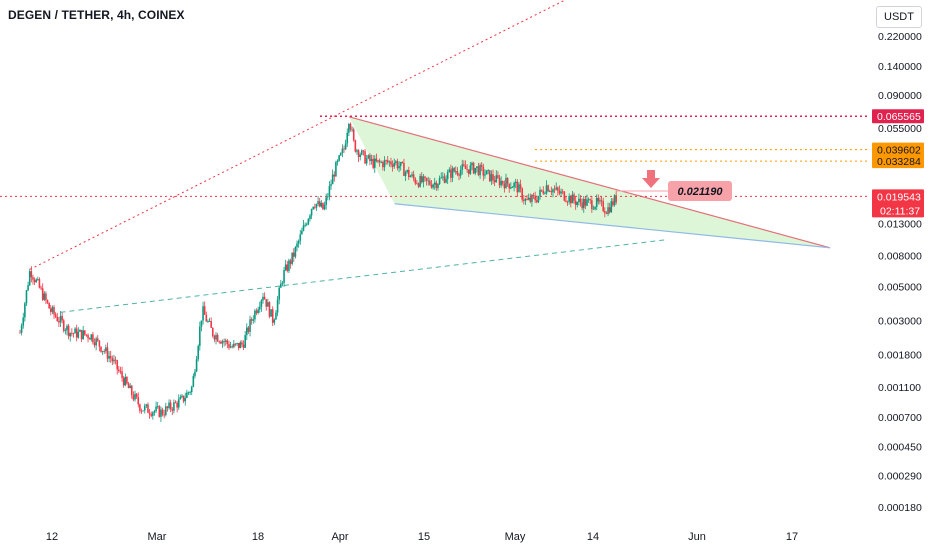 This screenshot has width=932, height=550. What do you see at coordinates (899, 17) in the screenshot?
I see `currency-selector-button: USDT` at bounding box center [899, 17].